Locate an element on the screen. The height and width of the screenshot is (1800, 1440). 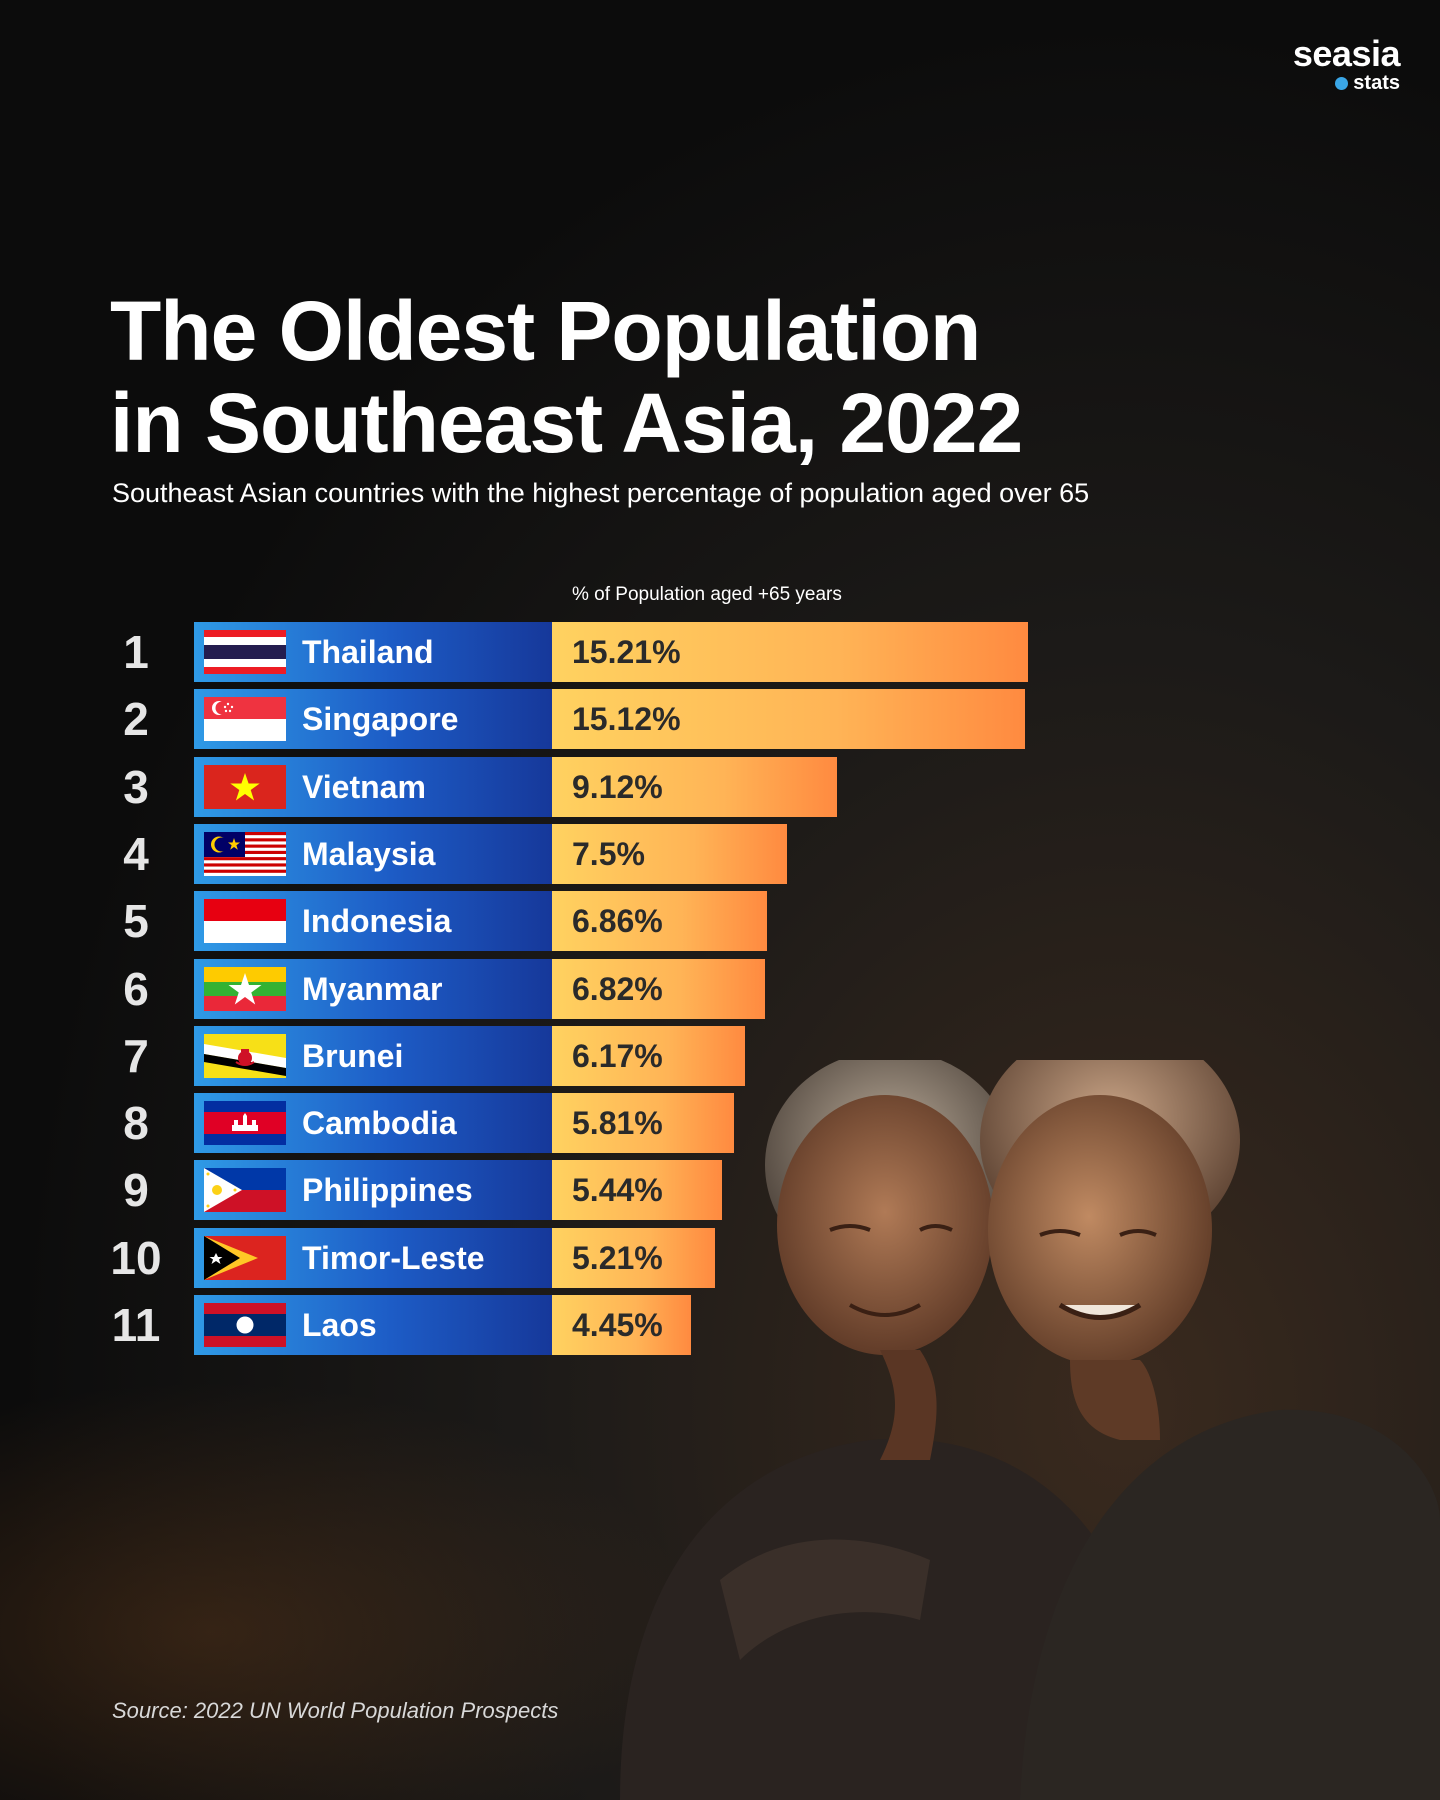
chart-row: 4 Malaysia 7.5% is located at coordinates (550, 853).